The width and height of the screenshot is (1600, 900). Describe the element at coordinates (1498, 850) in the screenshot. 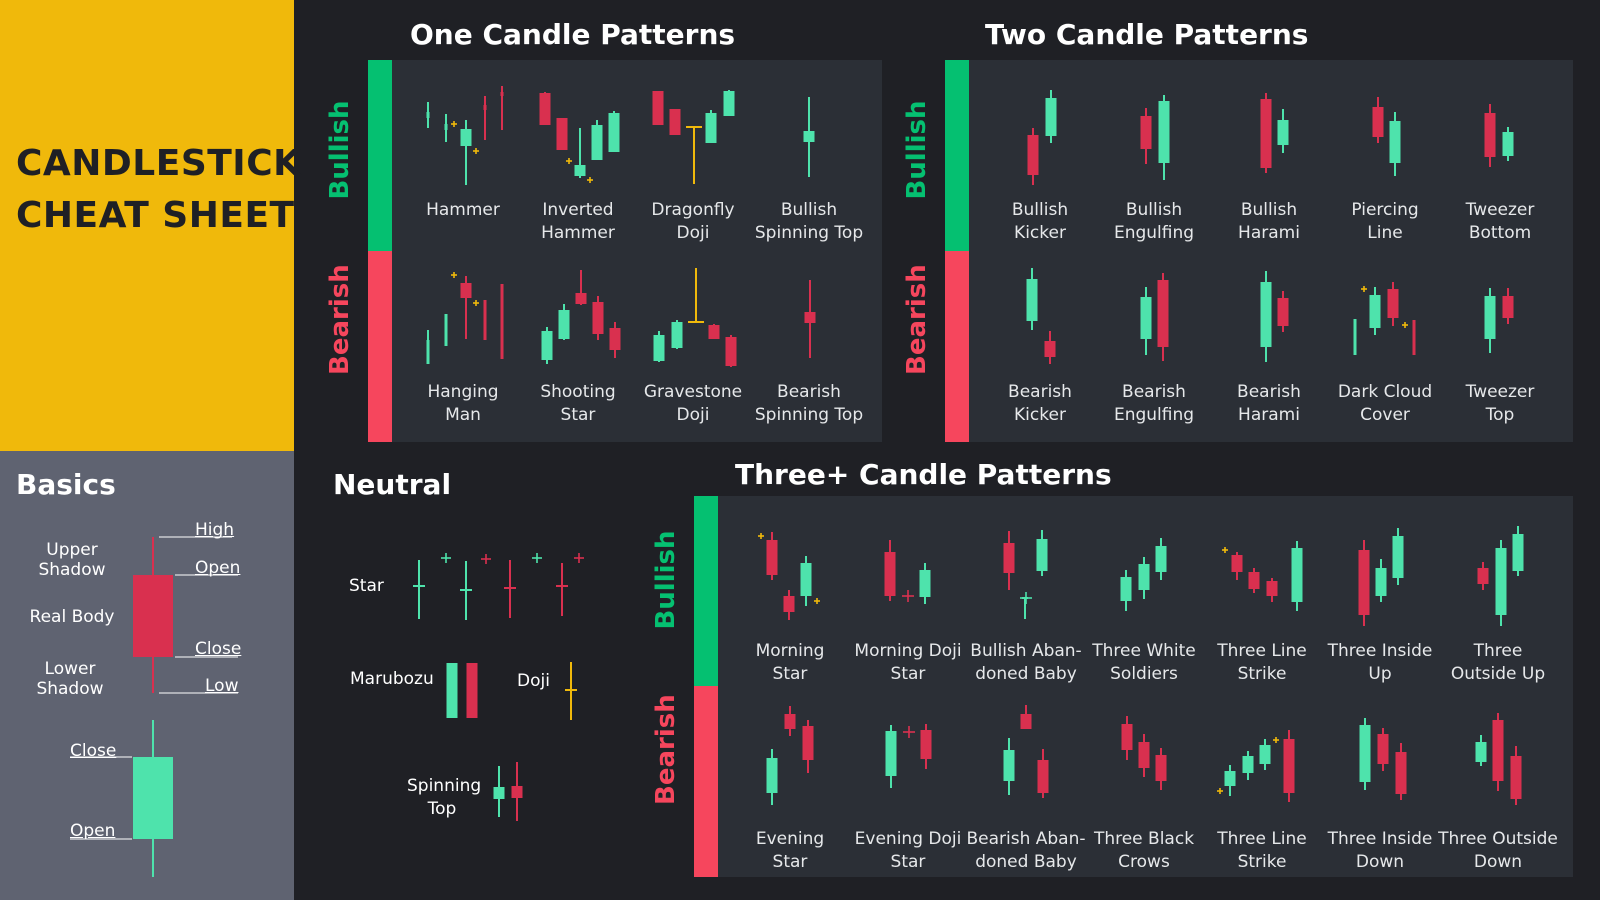

I see `pattern-label-three_bear-6: Three Outside Down` at that location.